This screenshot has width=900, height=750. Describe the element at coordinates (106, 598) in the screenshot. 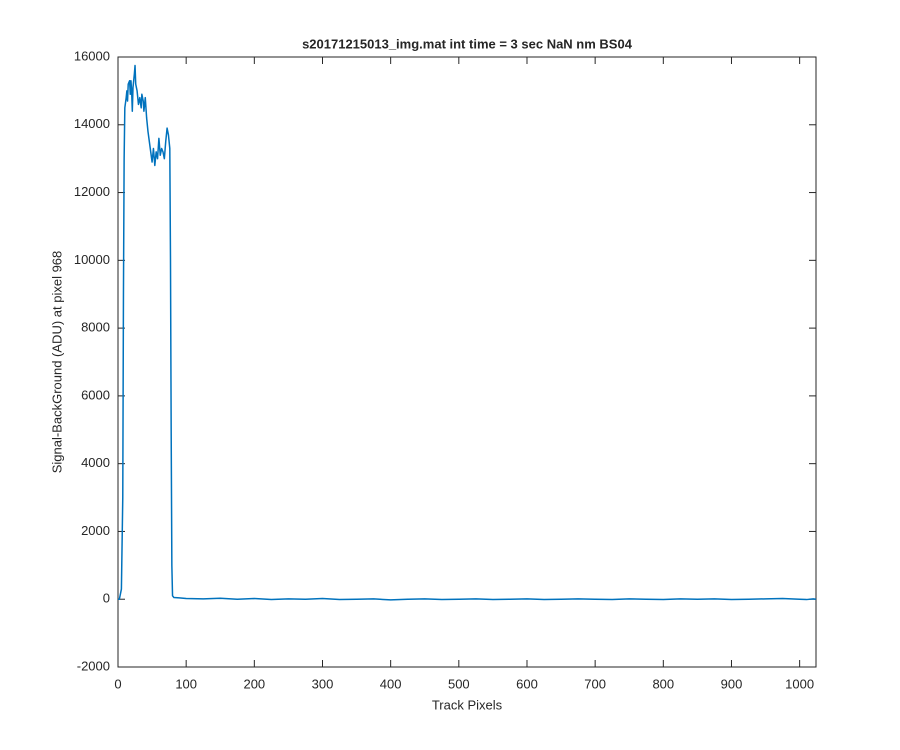

I see `y-tick-label: 0` at that location.